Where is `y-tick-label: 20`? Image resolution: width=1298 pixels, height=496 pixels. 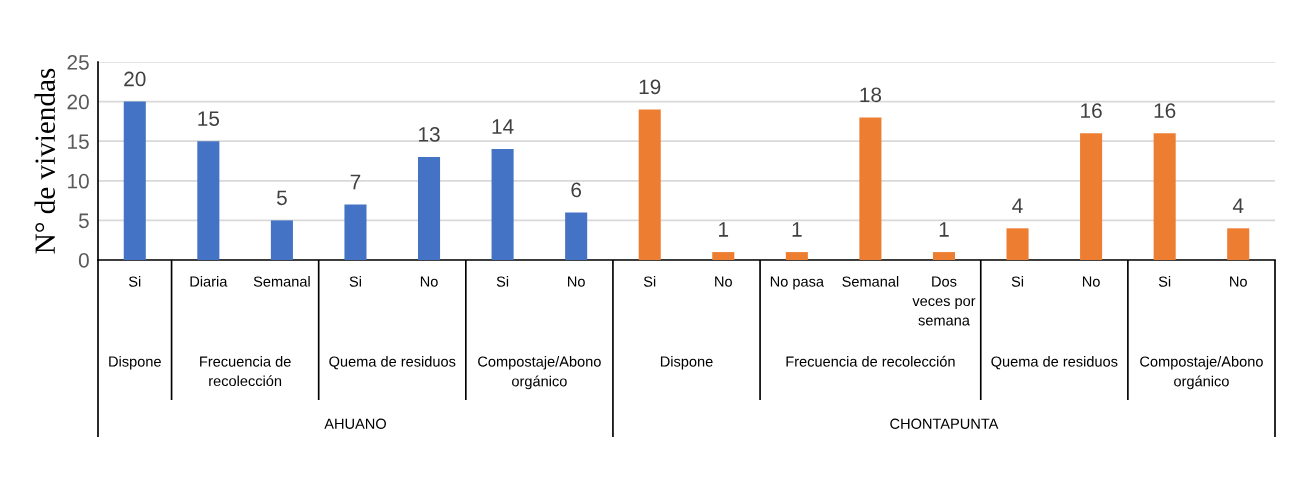 y-tick-label: 20 is located at coordinates (78, 102).